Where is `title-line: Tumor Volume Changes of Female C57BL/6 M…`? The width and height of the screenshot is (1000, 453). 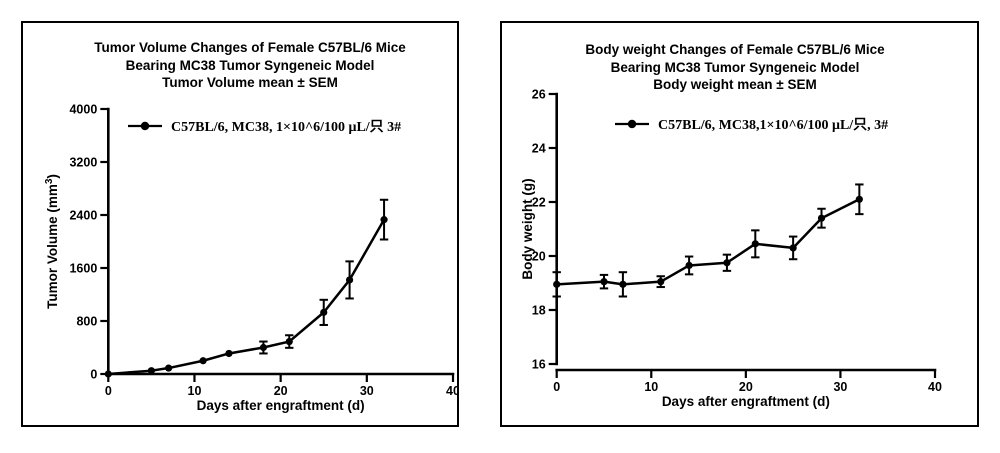
title-line: Tumor Volume Changes of Female C57BL/6 M… is located at coordinates (250, 47).